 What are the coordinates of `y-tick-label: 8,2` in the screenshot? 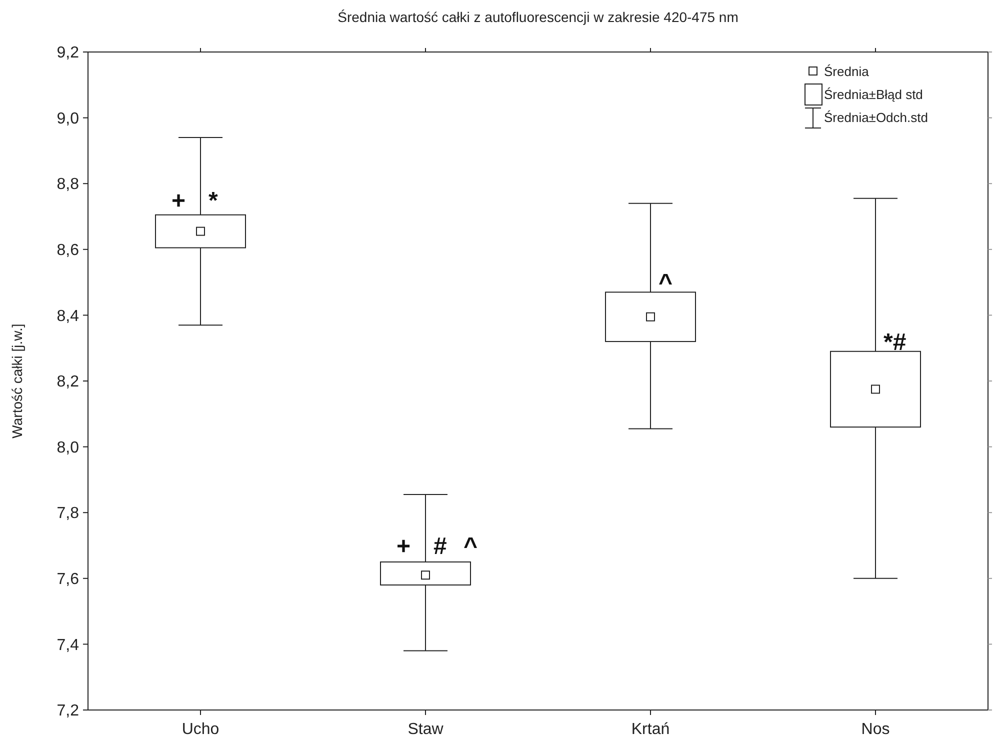 It's located at (68, 382).